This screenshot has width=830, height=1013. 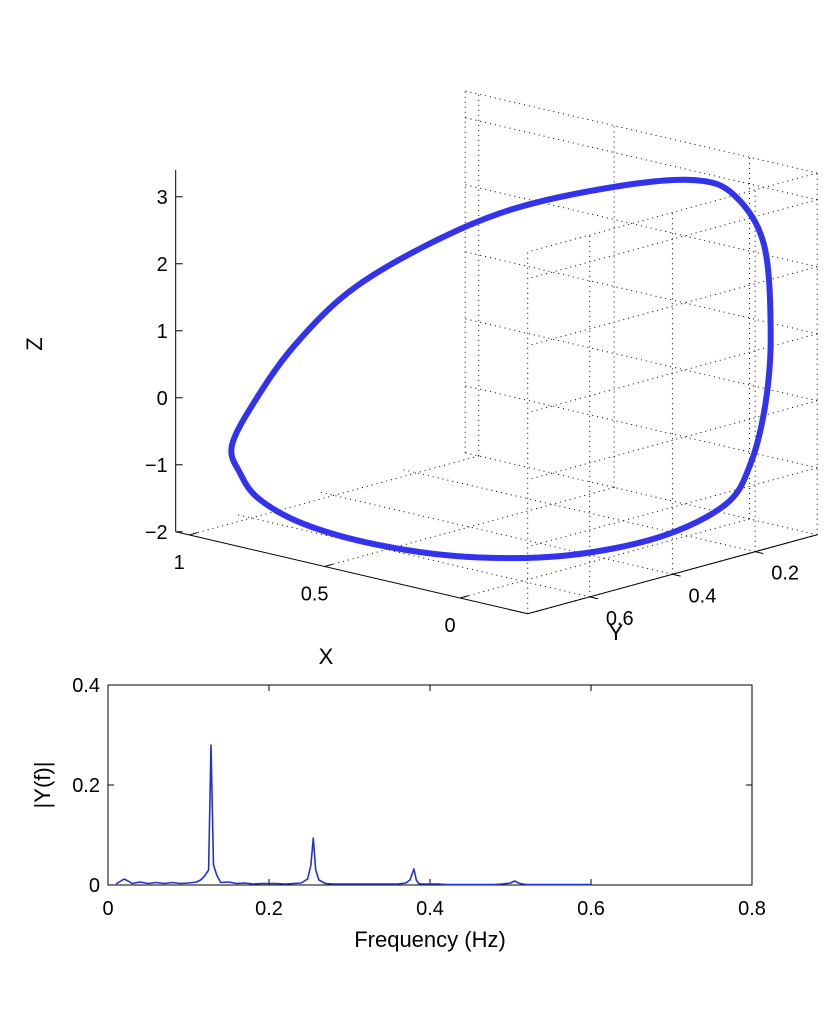 I want to click on z-tick-label: −1, so click(x=156, y=466).